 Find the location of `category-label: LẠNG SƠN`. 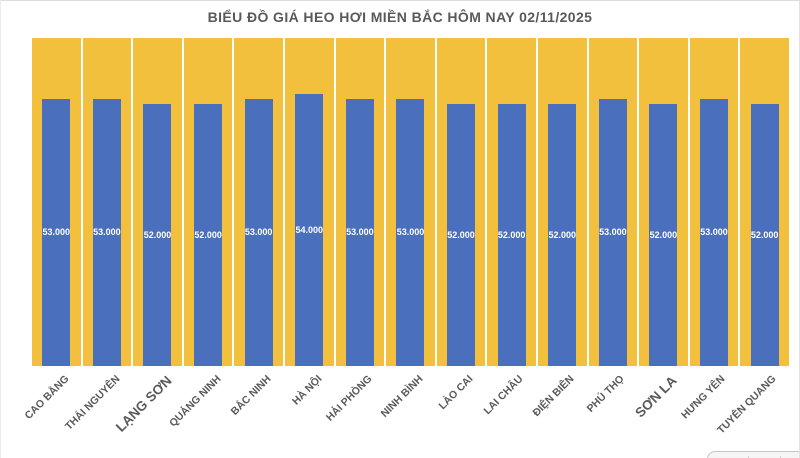

category-label: LẠNG SƠN is located at coordinates (144, 404).